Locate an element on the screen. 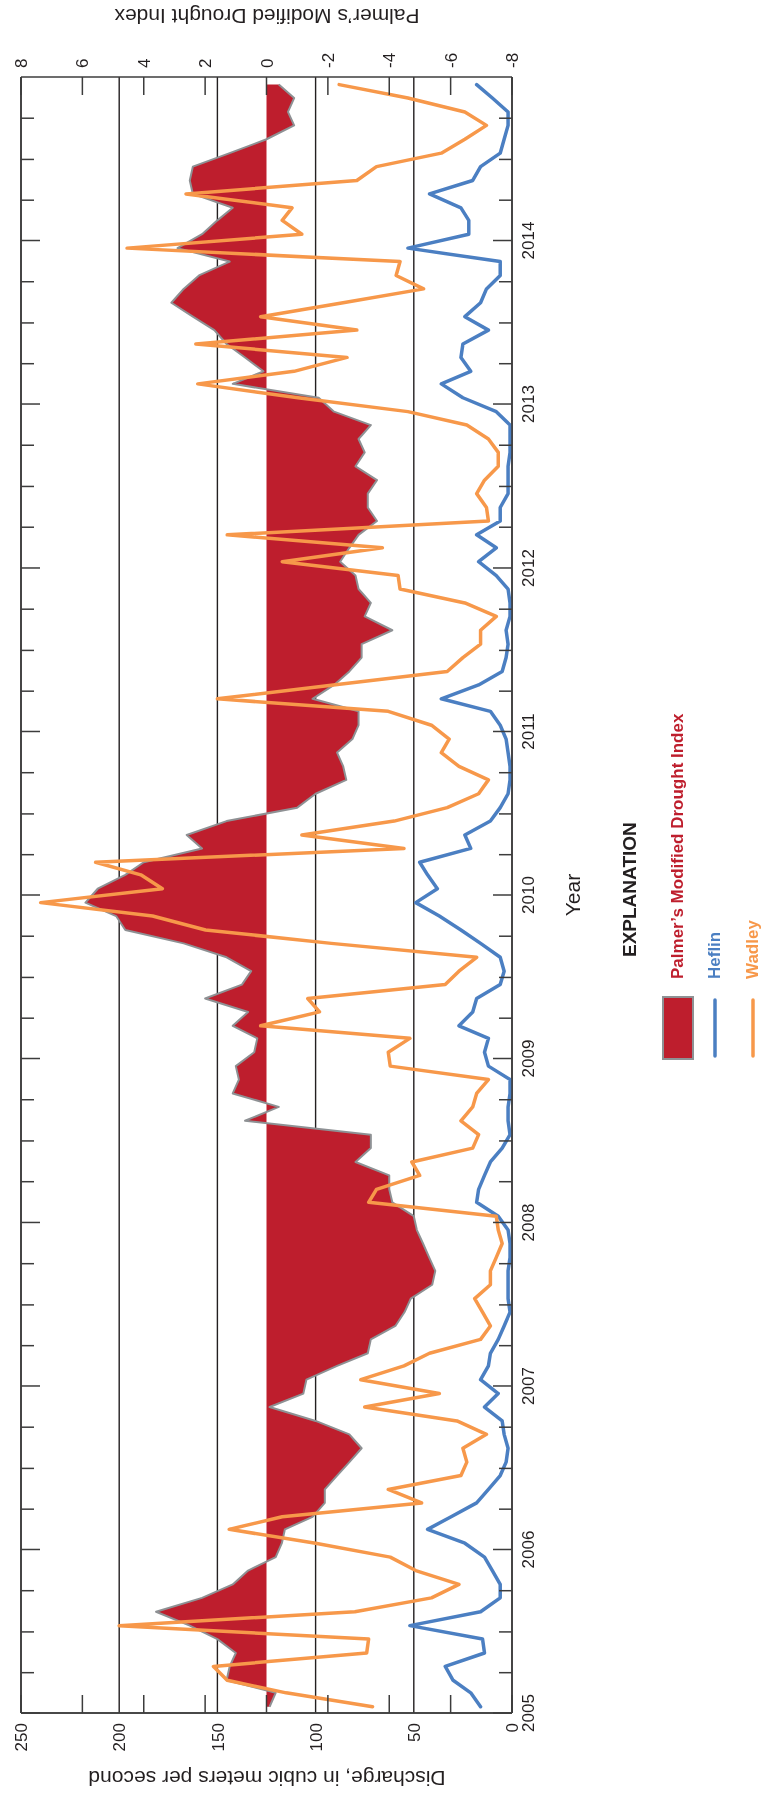 The width and height of the screenshot is (762, 1798). x-tick-label: 150 is located at coordinates (218, 1737).